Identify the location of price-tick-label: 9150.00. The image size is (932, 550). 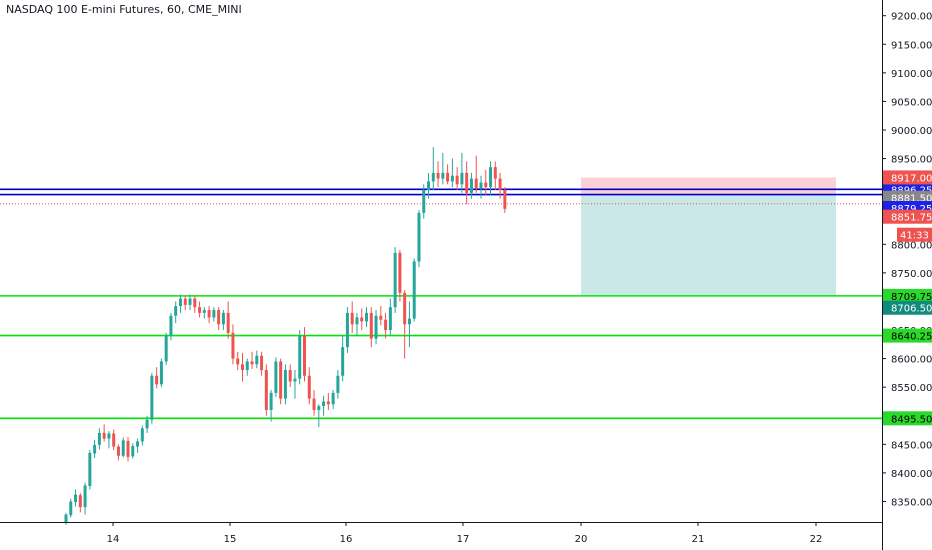
(911, 45).